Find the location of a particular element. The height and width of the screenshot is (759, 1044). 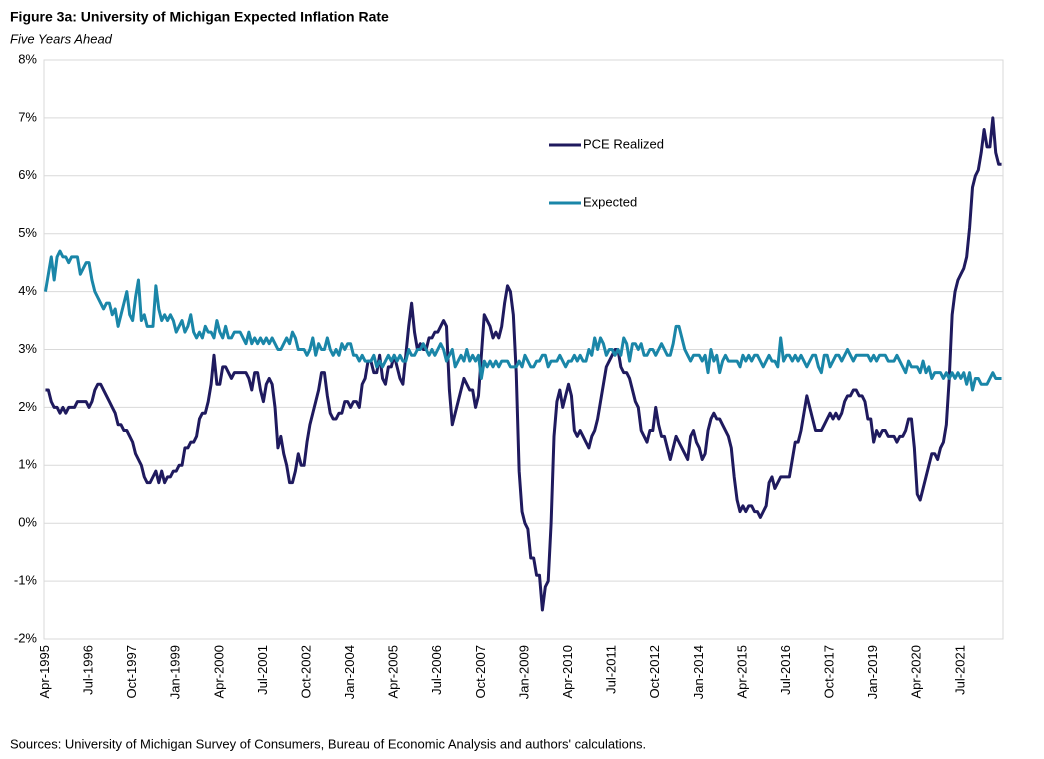

chart-subtitle: Five Years Ahead is located at coordinates (61, 38).